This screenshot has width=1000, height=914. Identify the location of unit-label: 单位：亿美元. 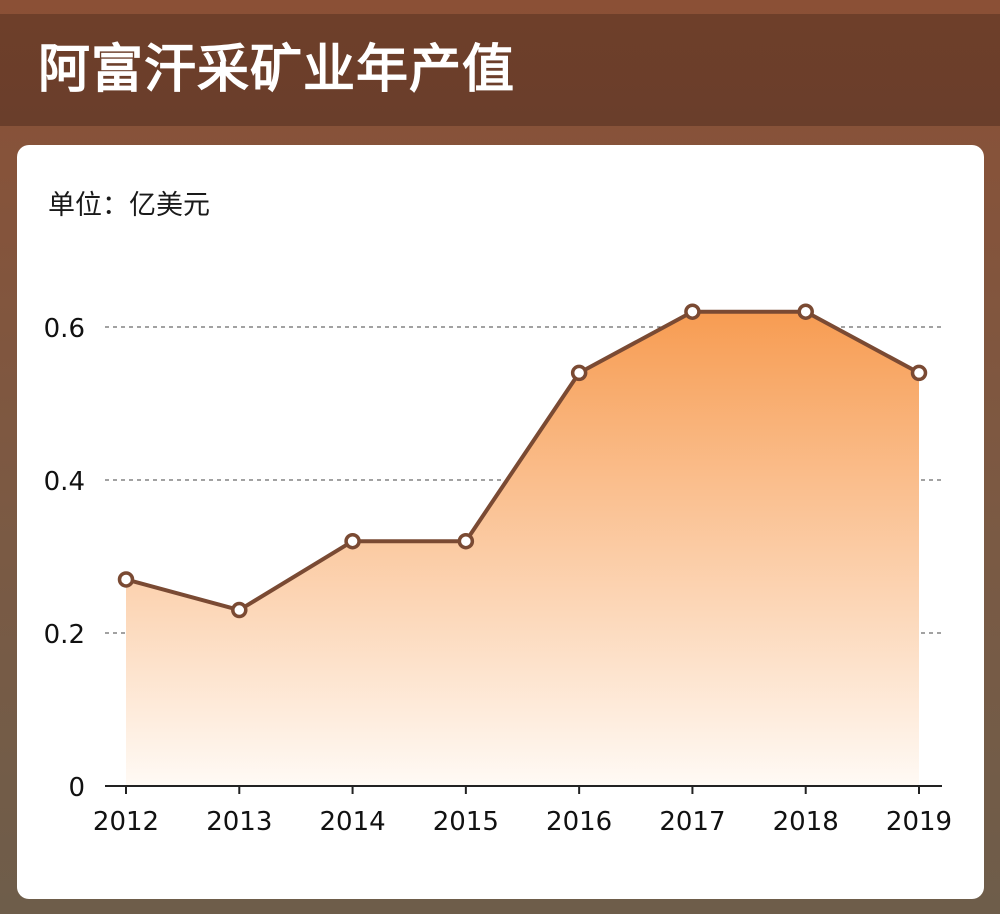
(129, 205).